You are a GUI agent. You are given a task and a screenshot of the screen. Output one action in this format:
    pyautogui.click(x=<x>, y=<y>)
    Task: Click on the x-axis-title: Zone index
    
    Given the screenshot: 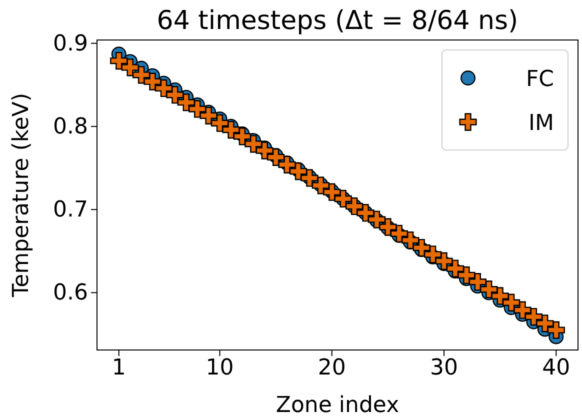 What is the action you would take?
    pyautogui.click(x=338, y=405)
    